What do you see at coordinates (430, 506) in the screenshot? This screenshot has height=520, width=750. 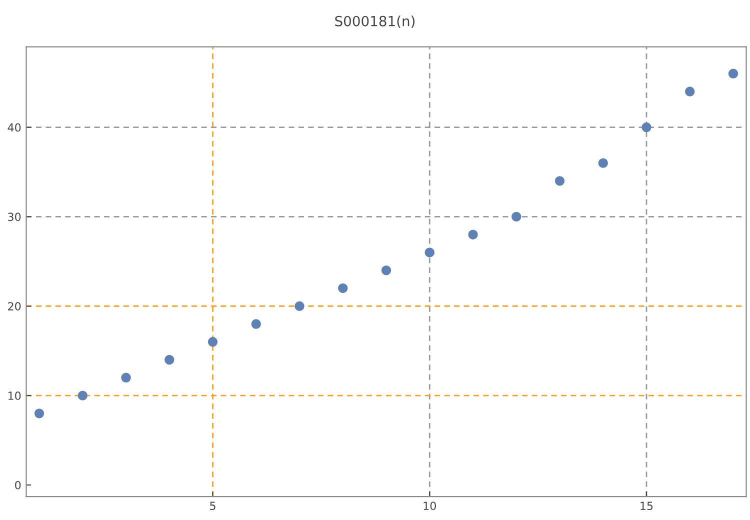 I see `x-tick-label: 10` at bounding box center [430, 506].